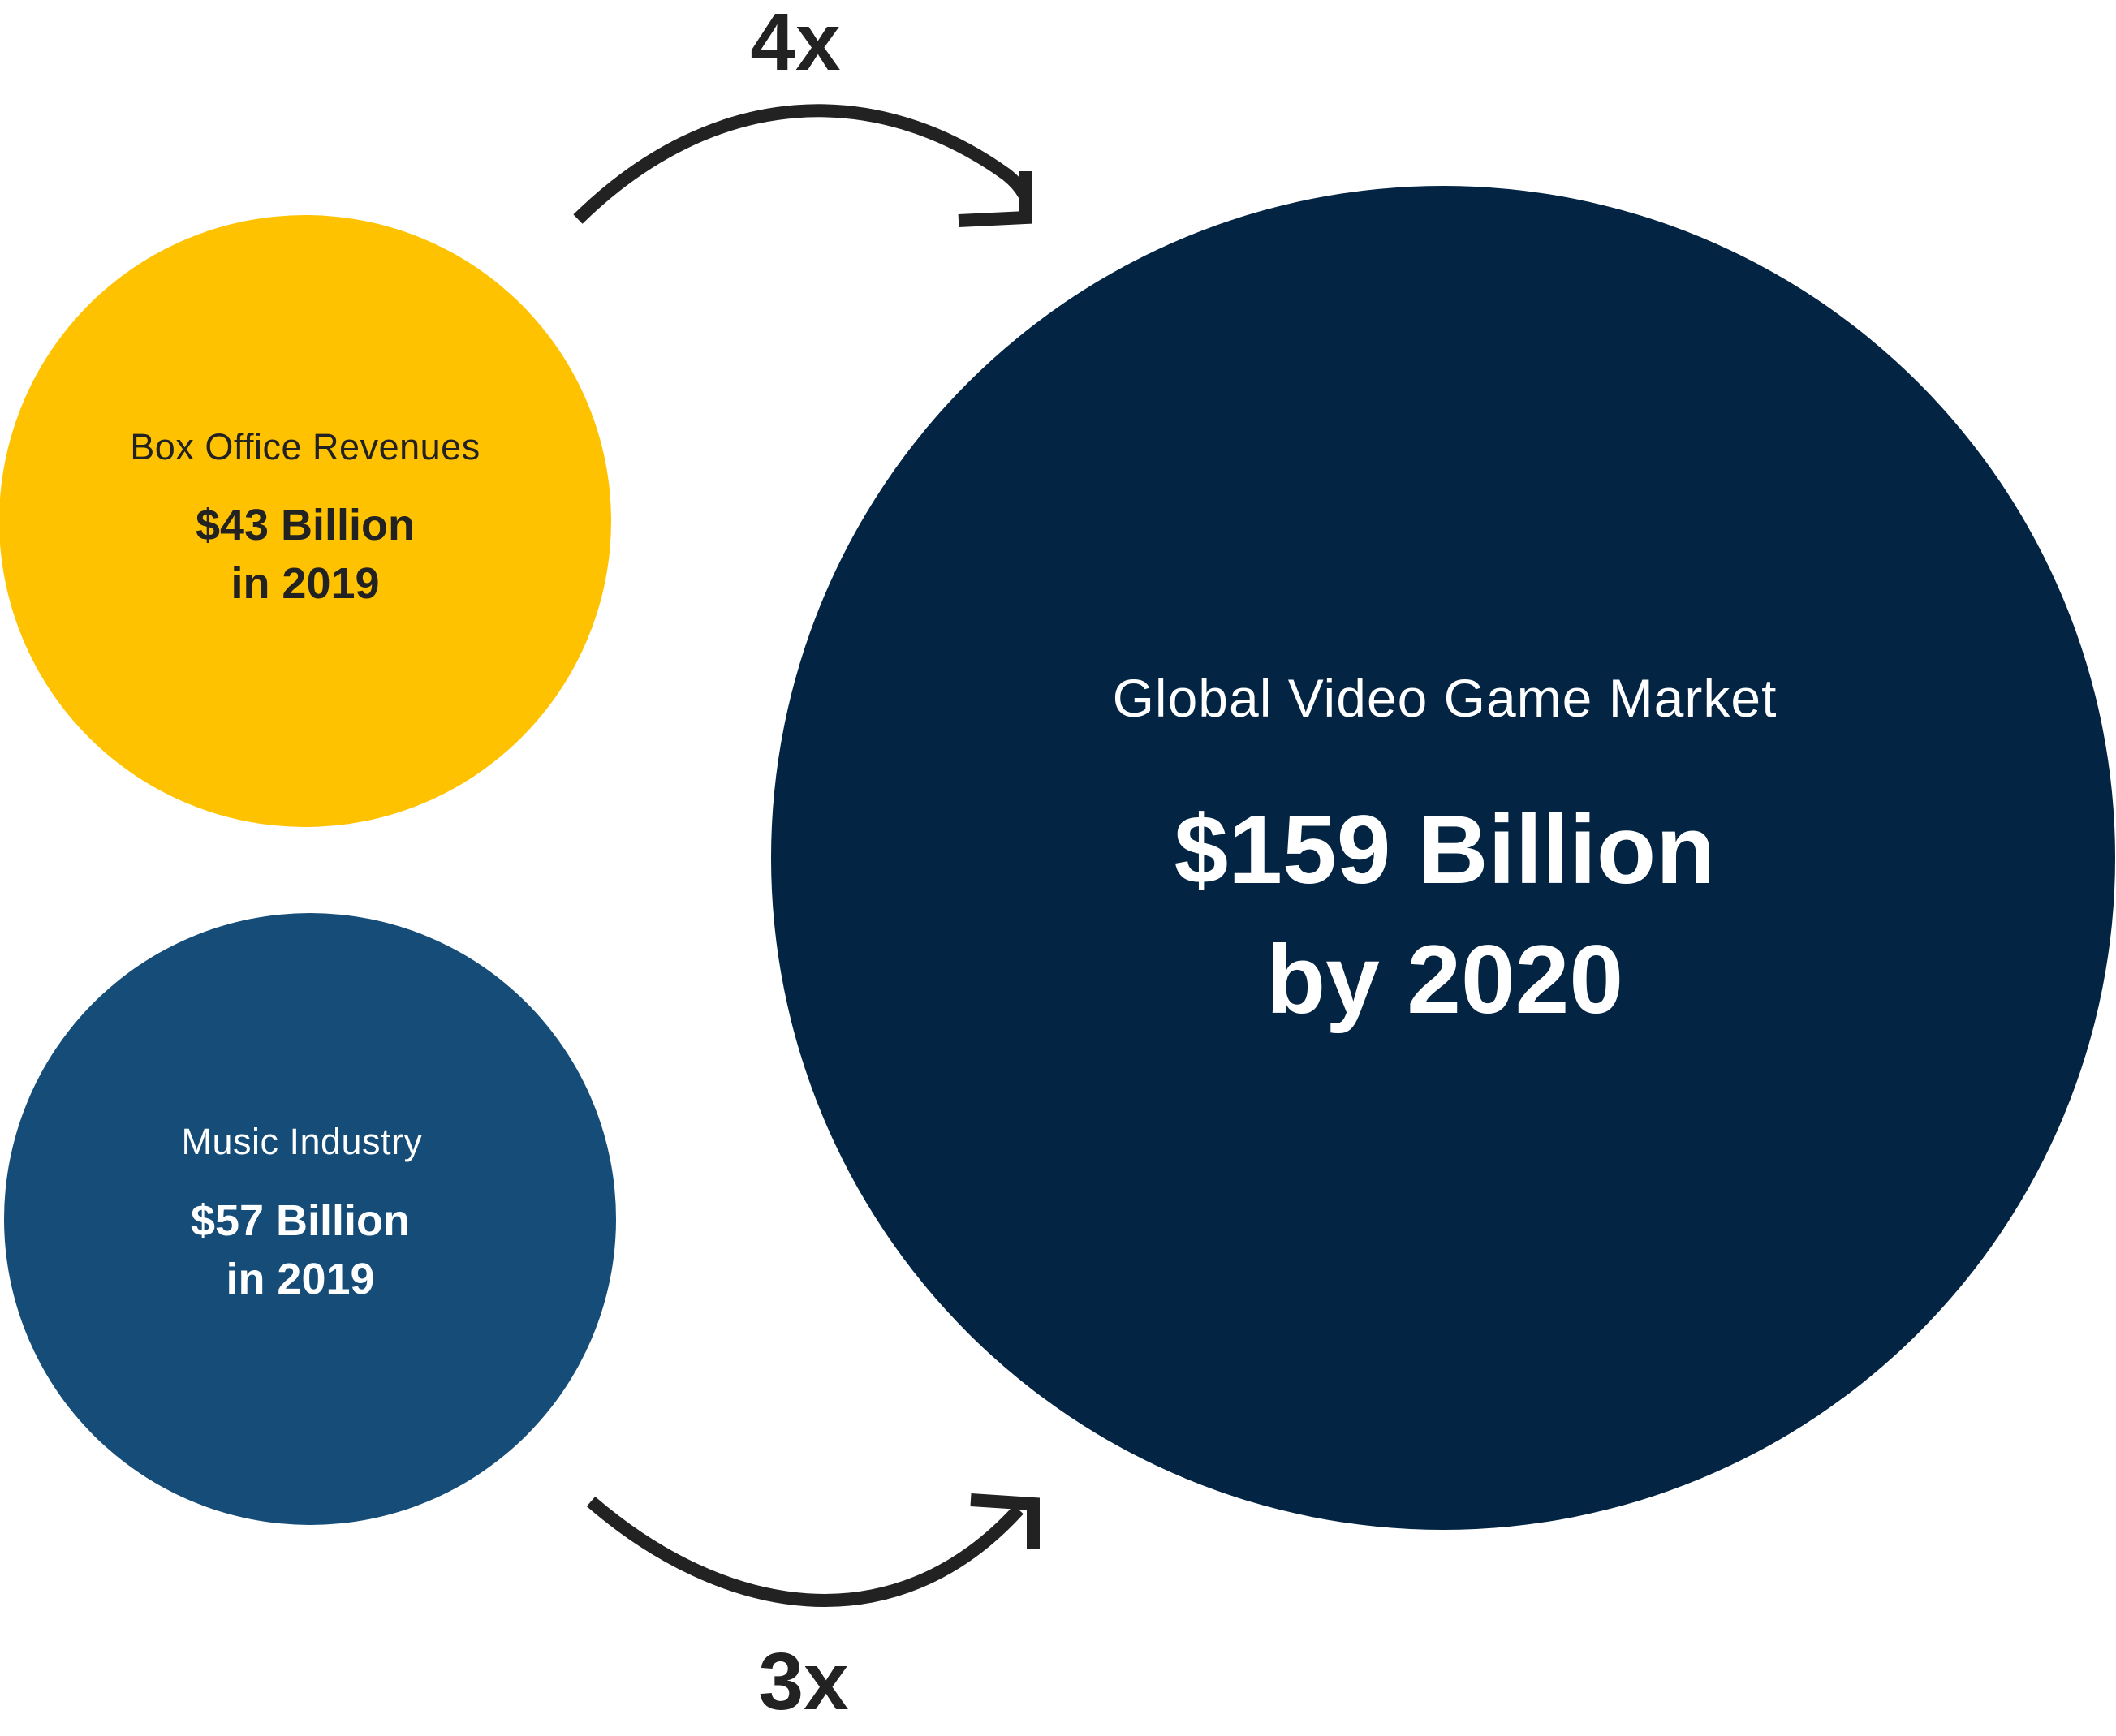 The height and width of the screenshot is (1736, 2116). I want to click on video-game-market-title: Global Video Game Market, so click(1445, 698).